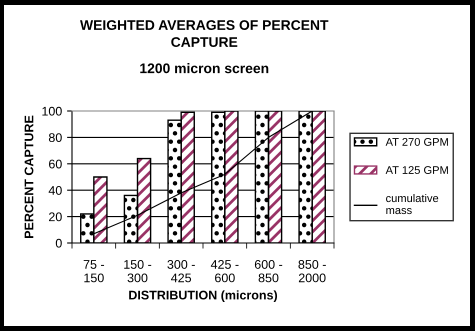 This screenshot has width=475, height=331. What do you see at coordinates (268, 271) in the screenshot?
I see `x-tick-label: 600 - 850` at bounding box center [268, 271].